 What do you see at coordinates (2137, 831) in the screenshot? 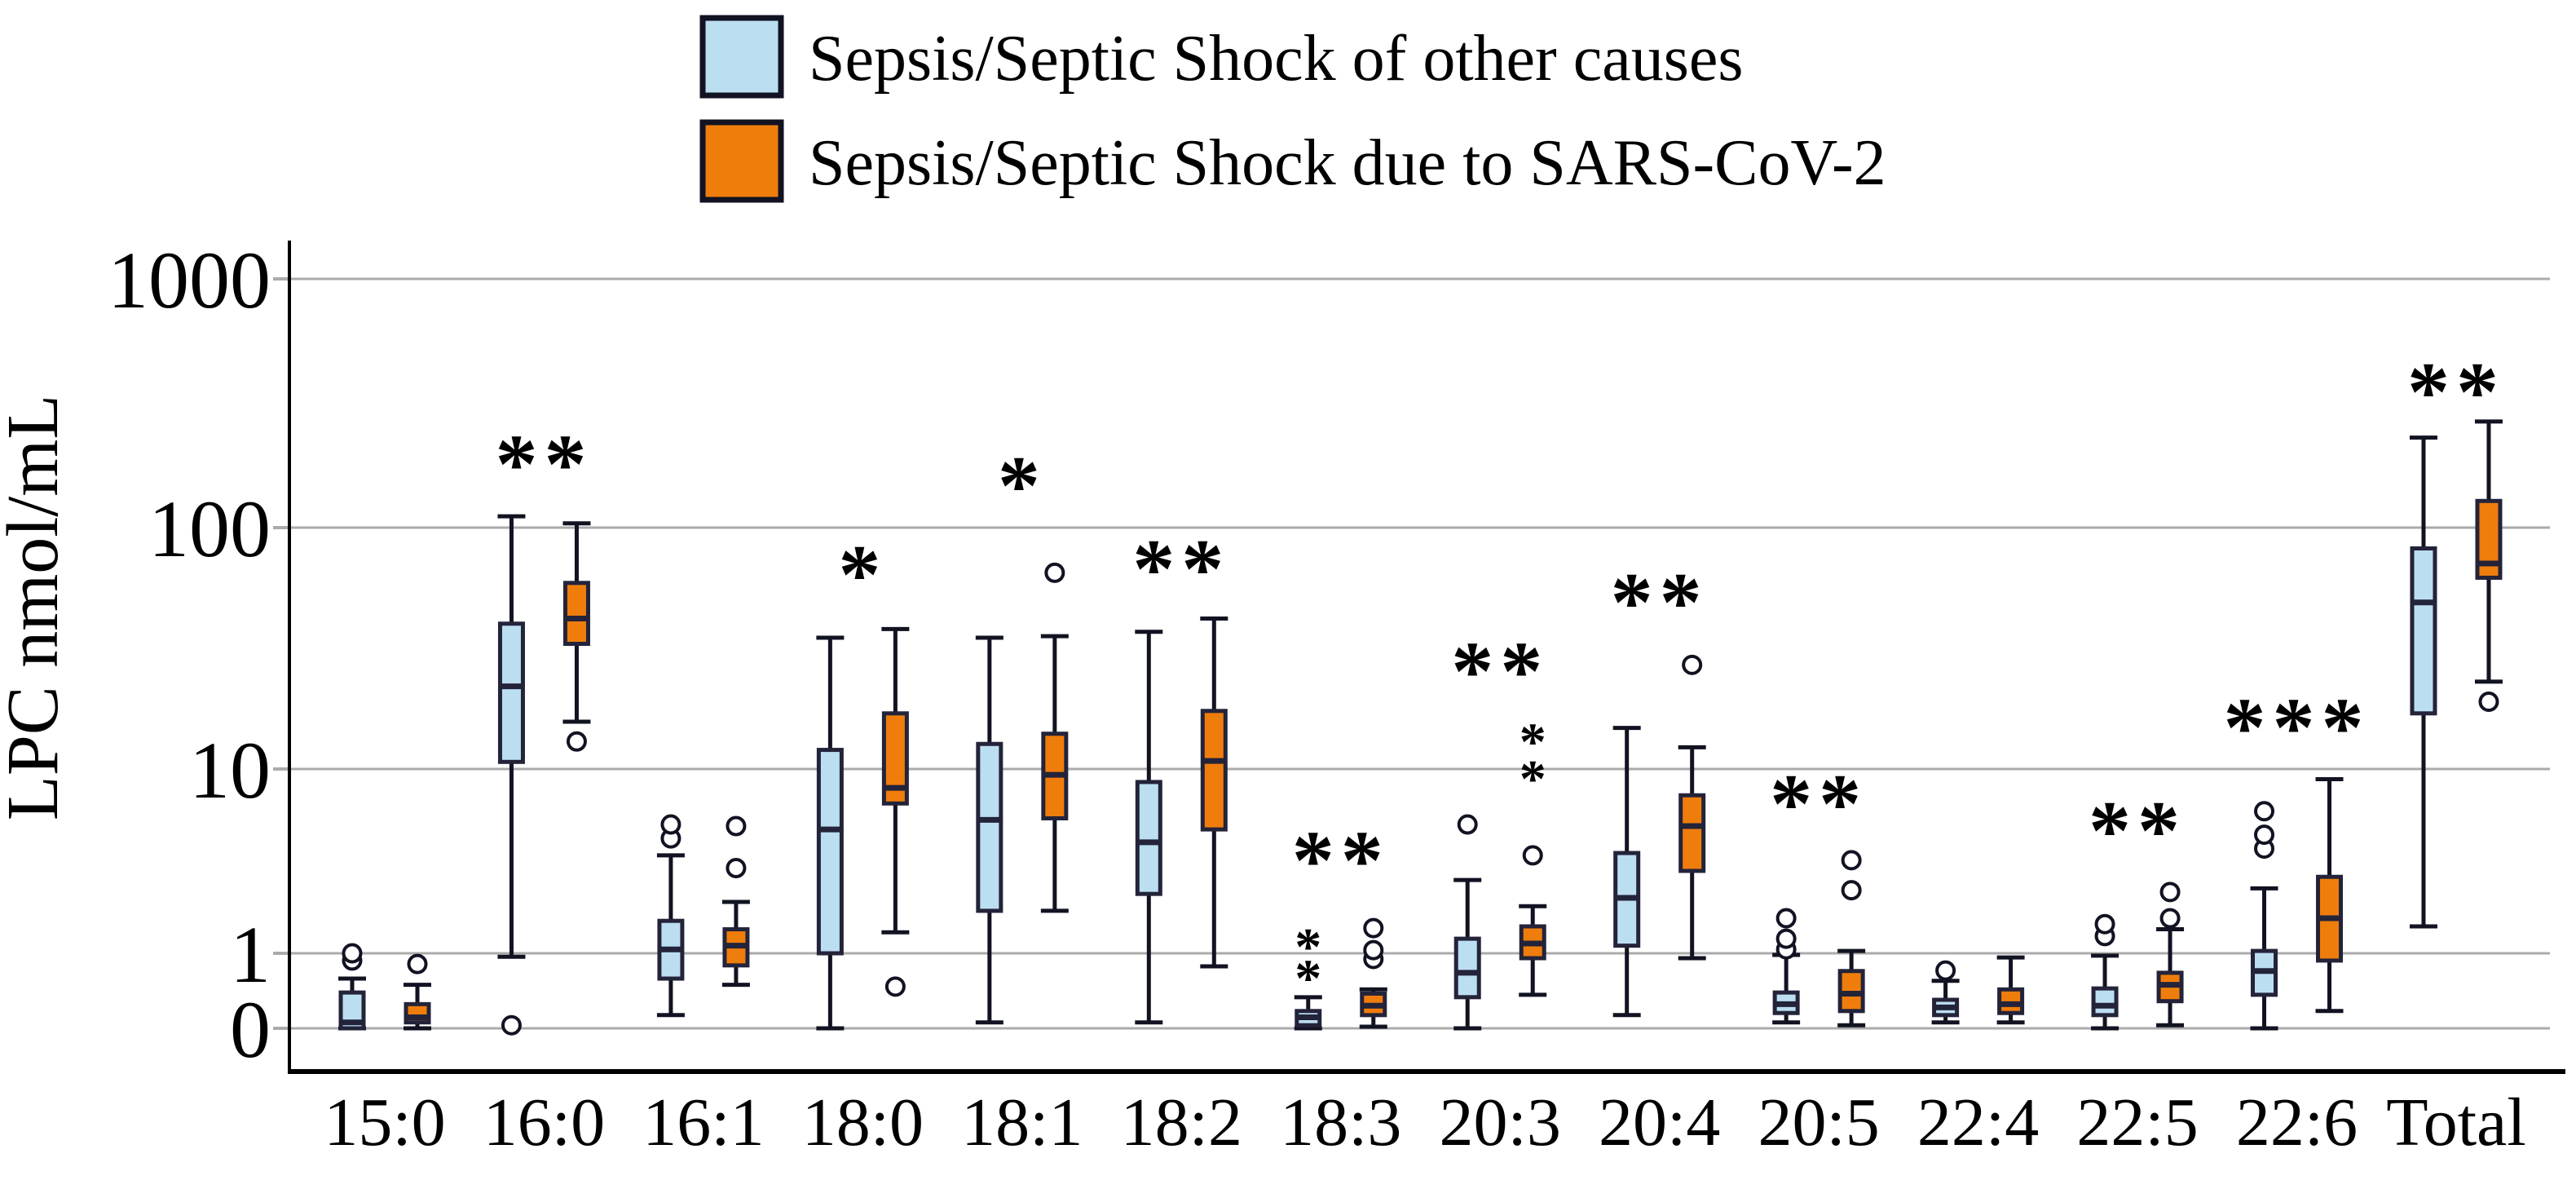
I see `significance-marker-22:5: **` at bounding box center [2137, 831].